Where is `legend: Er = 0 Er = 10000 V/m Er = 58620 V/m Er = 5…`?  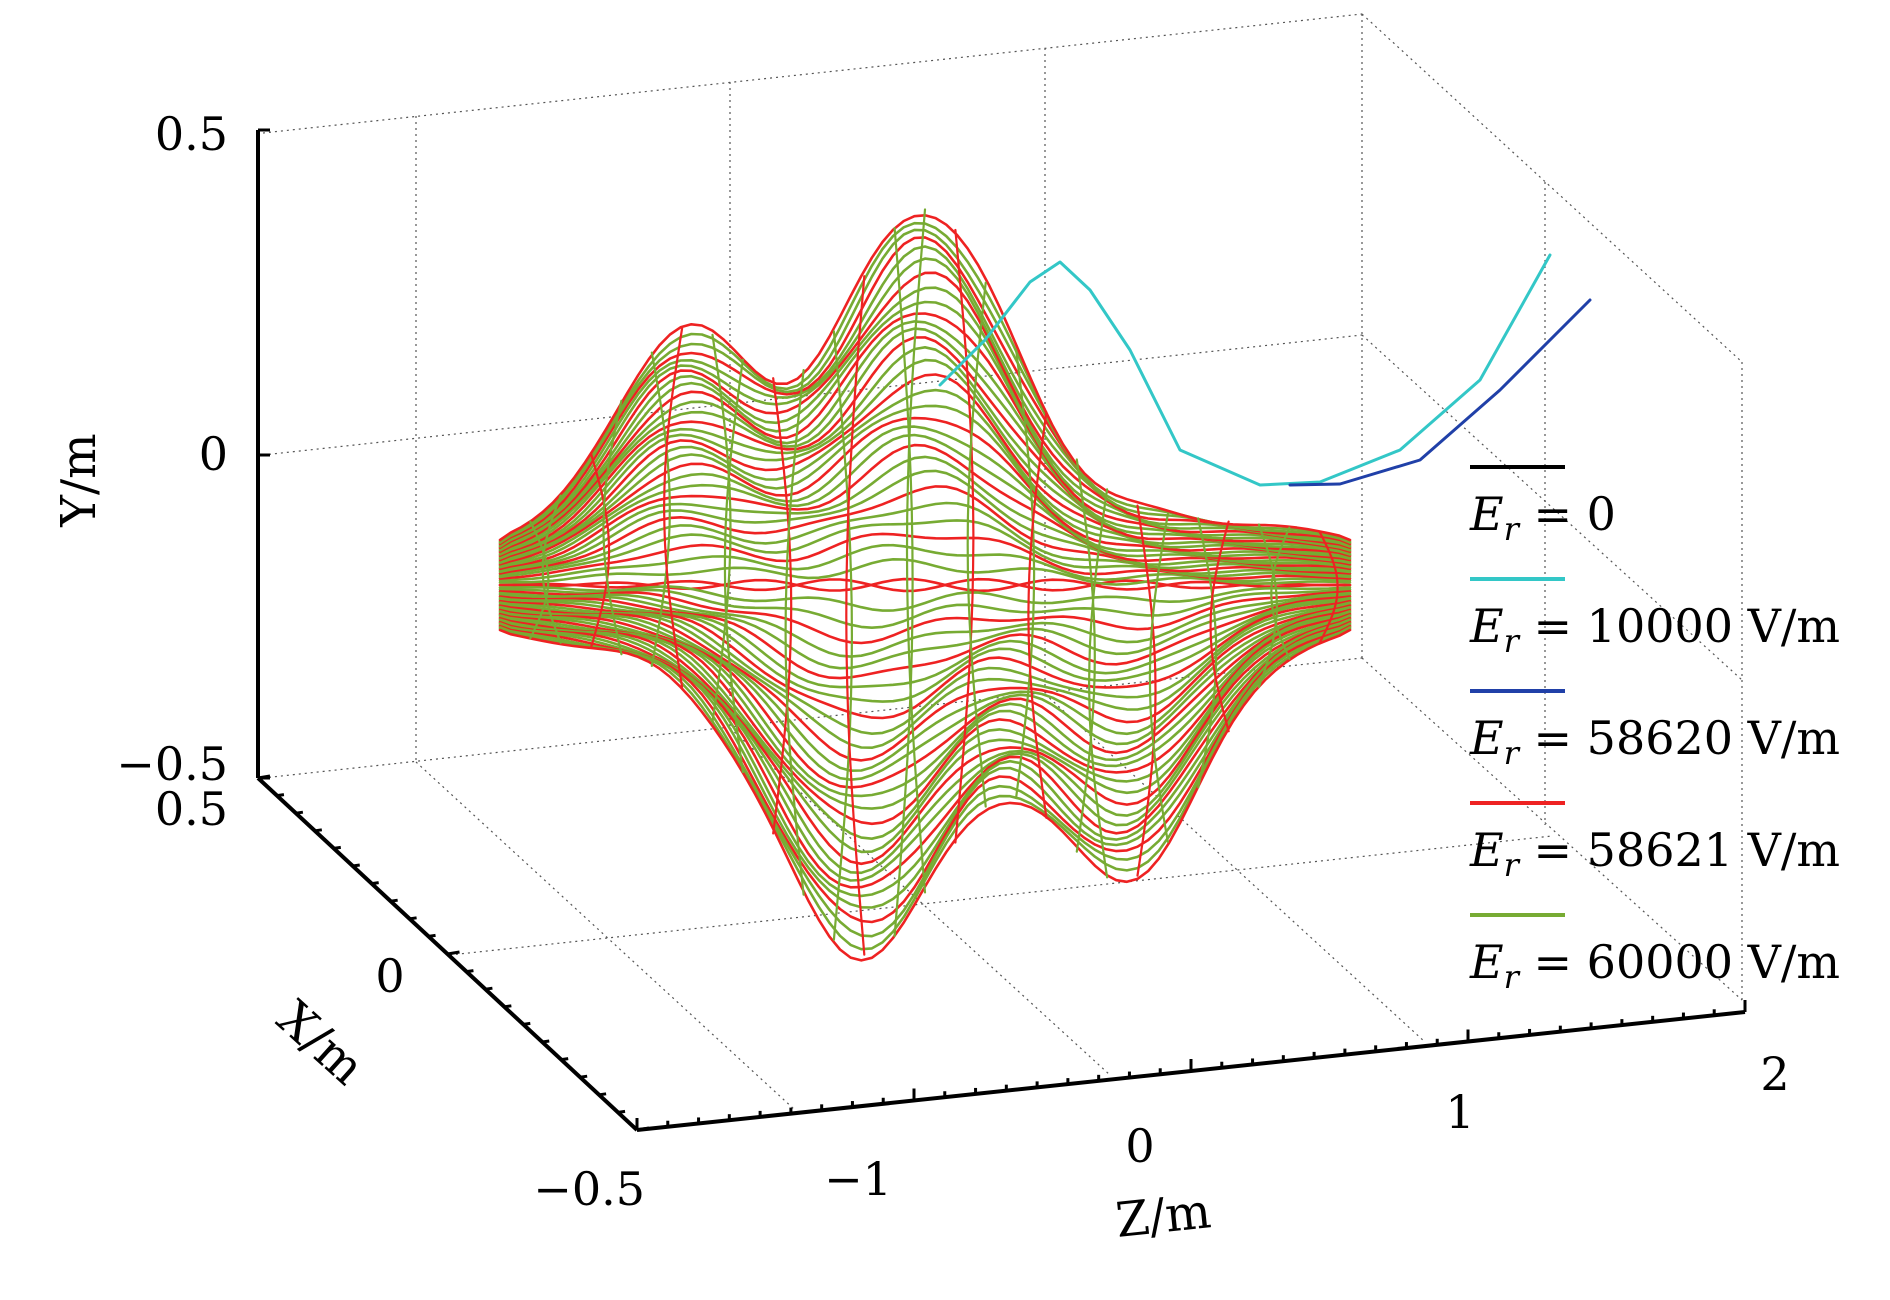
legend: Er = 0 Er = 10000 V/m Er = 58620 V/m Er = 5… is located at coordinates (1654, 730).